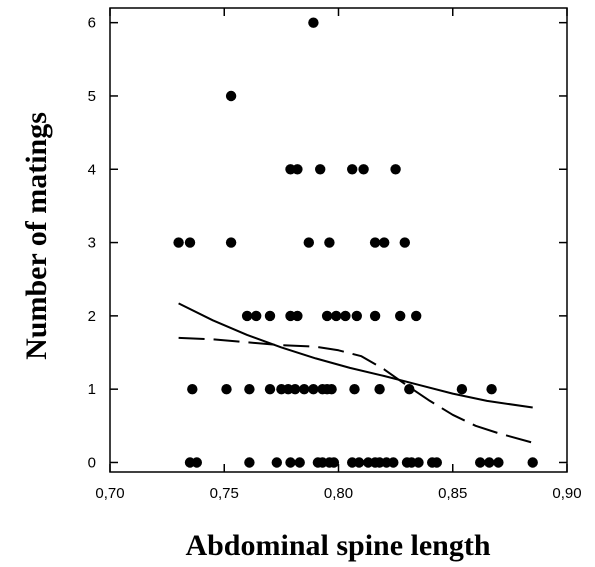  What do you see at coordinates (338, 493) in the screenshot?
I see `x-tick-label: 0,80` at bounding box center [338, 493].